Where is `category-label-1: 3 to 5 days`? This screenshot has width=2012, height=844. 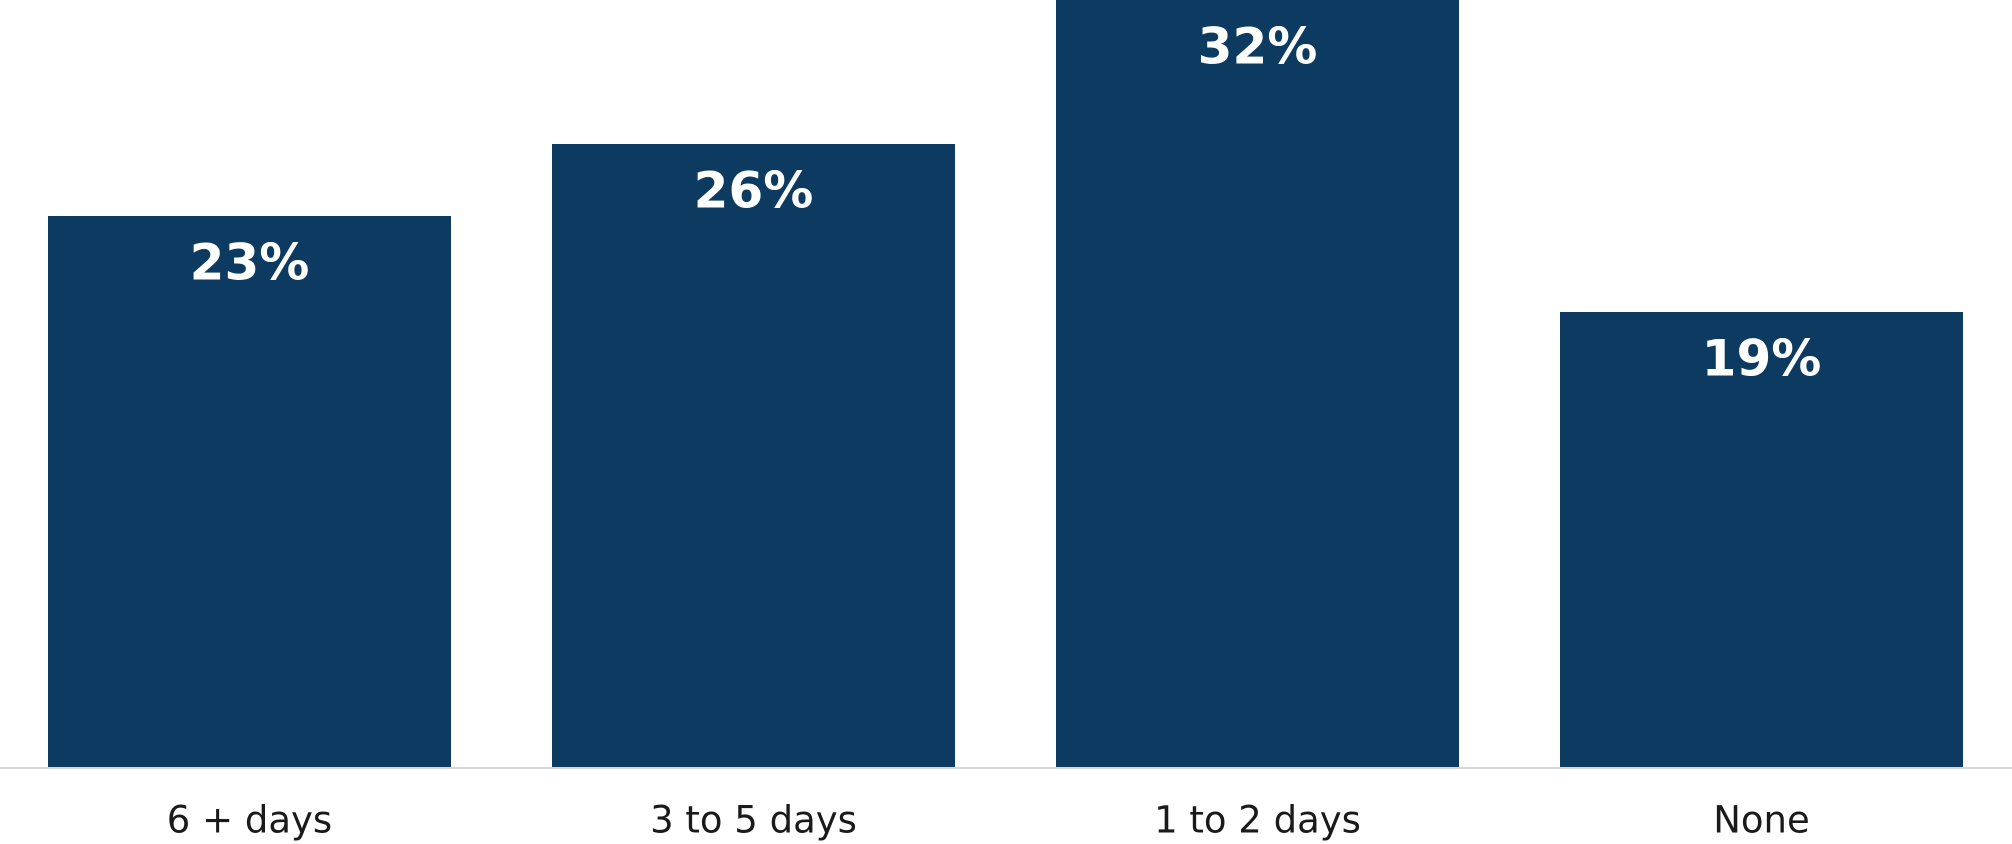
category-label-1: 3 to 5 days is located at coordinates (753, 820).